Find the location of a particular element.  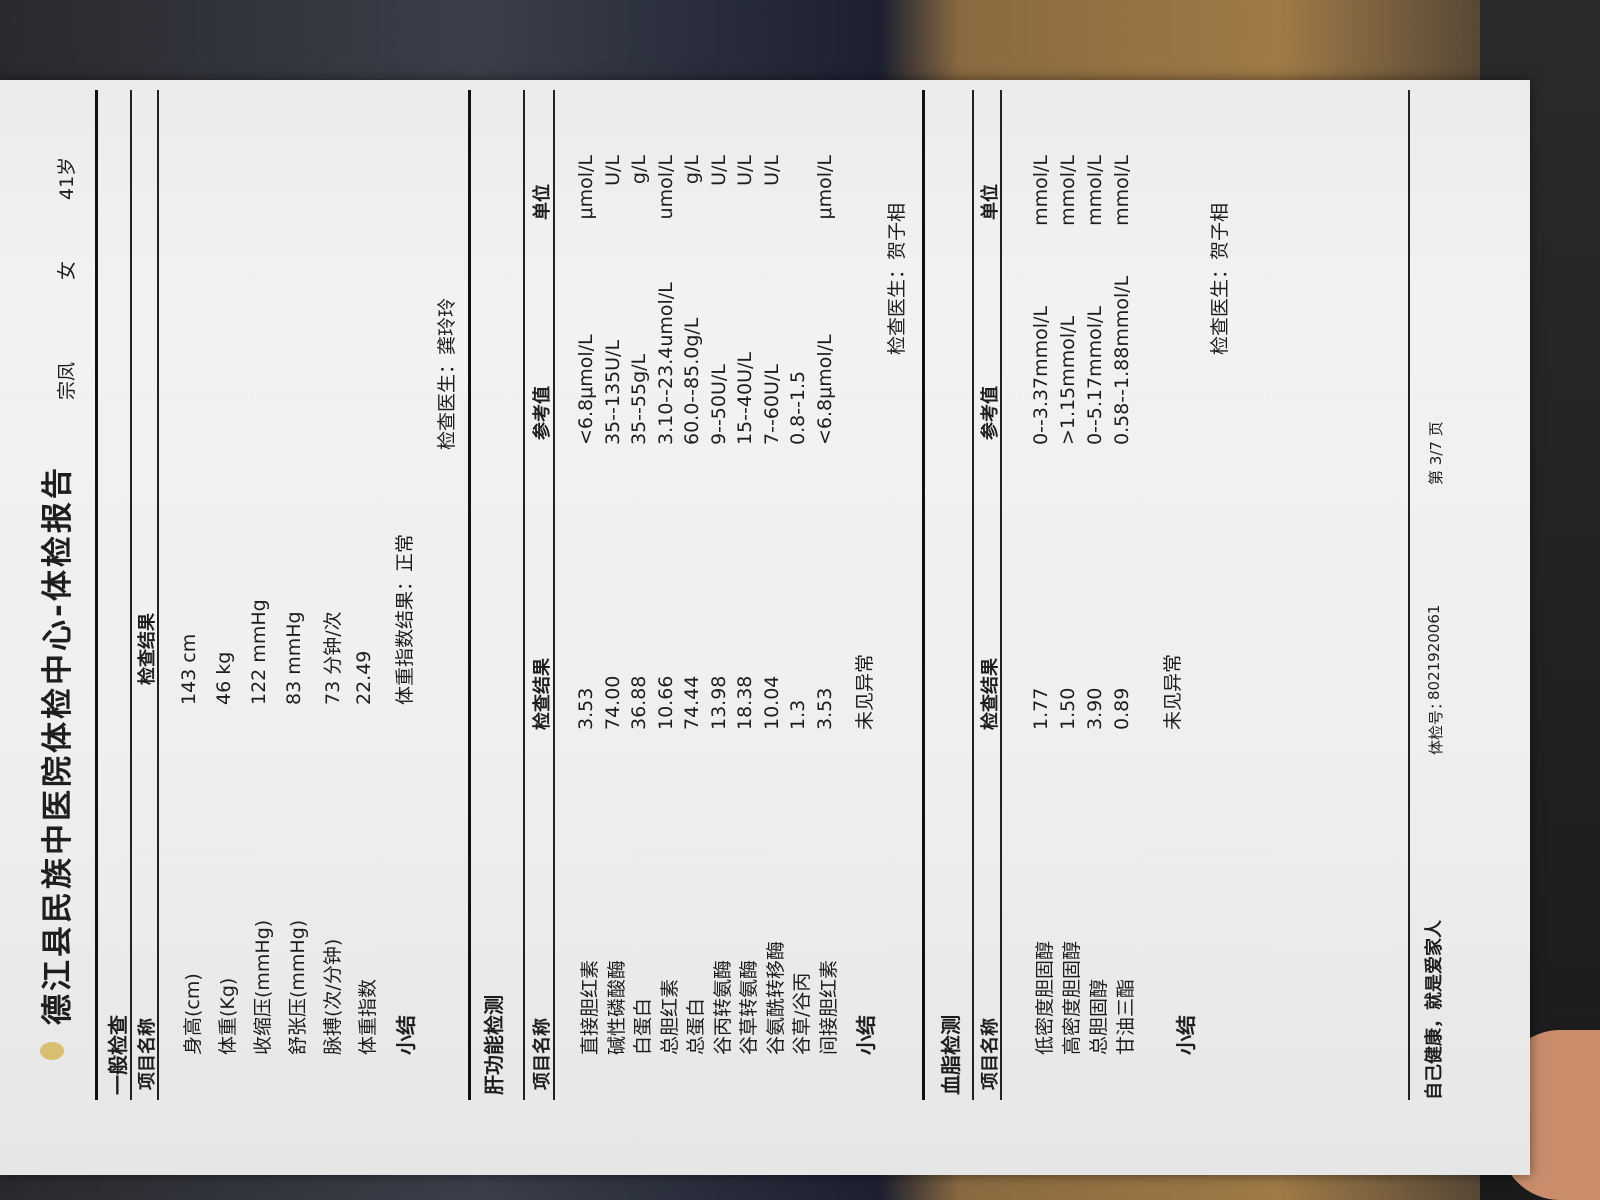

row-item-result: 122 mmHg is located at coordinates (259, 652).